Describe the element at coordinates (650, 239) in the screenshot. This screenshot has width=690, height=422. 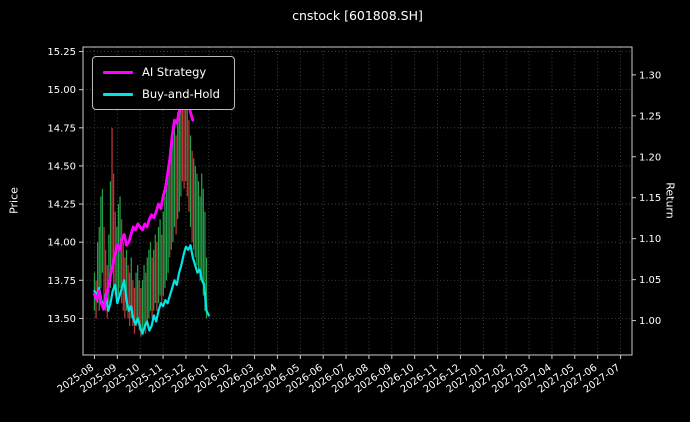
I see `y-tick-label-right: 1.10` at that location.